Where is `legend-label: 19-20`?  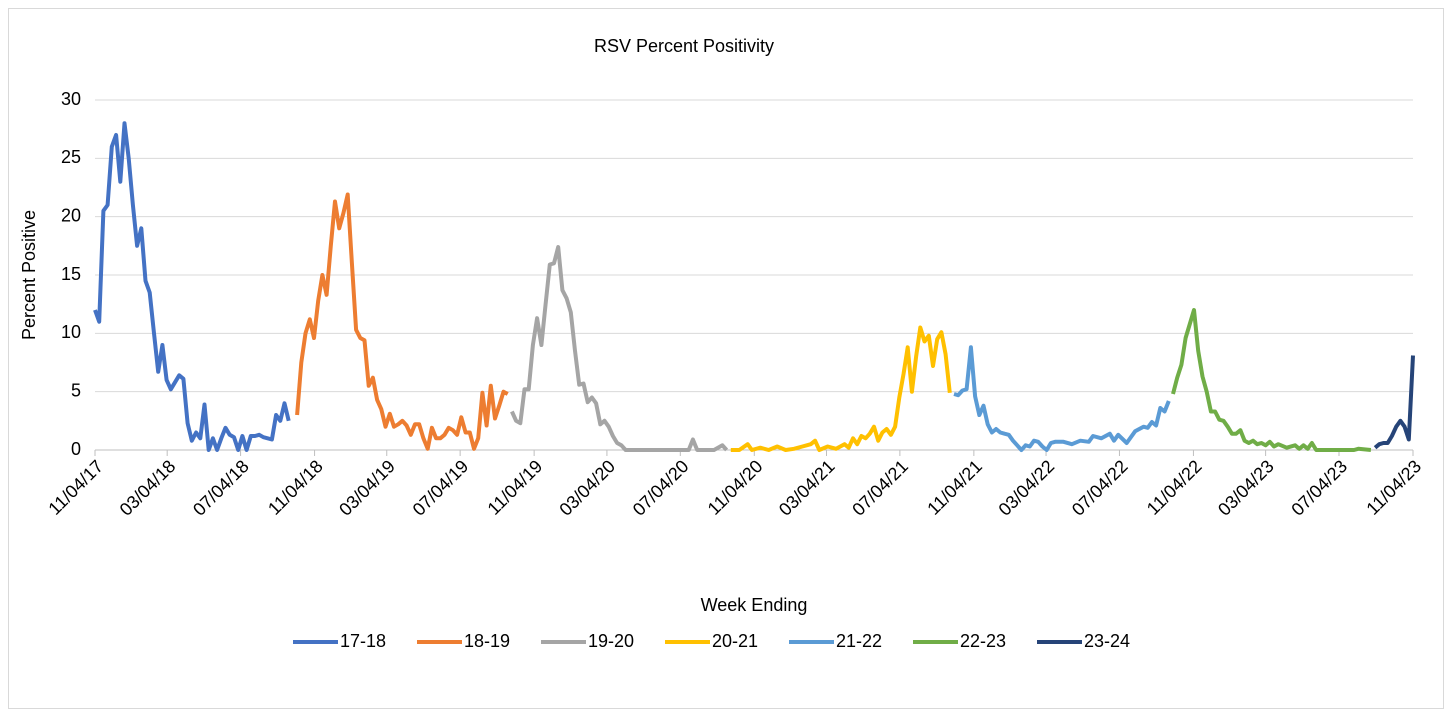 legend-label: 19-20 is located at coordinates (611, 641).